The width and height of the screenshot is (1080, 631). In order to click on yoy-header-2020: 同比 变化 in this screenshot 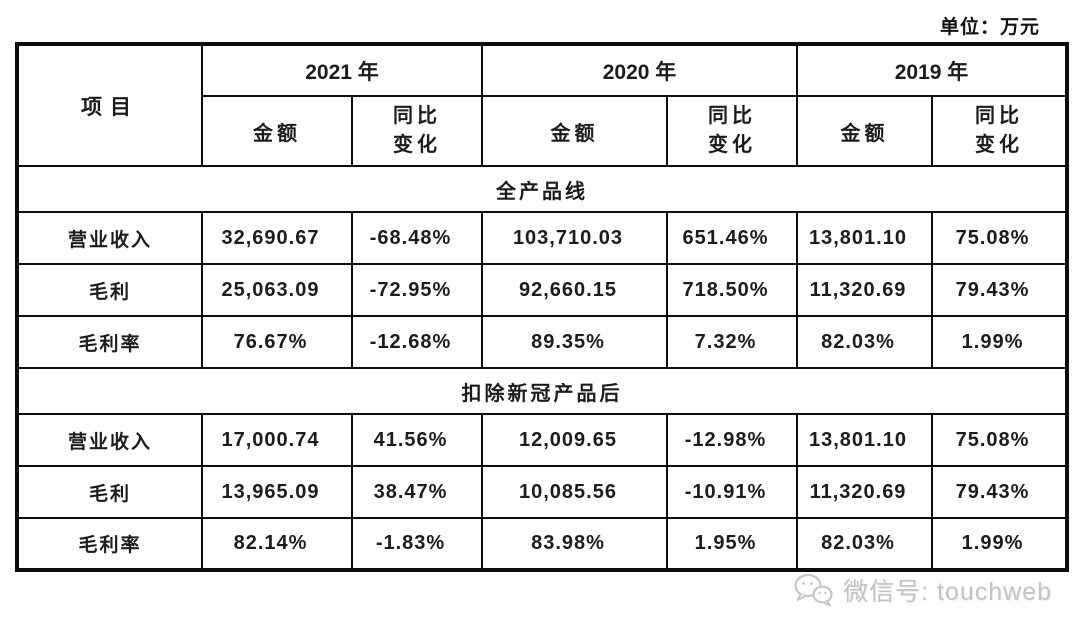, I will do `click(732, 131)`.